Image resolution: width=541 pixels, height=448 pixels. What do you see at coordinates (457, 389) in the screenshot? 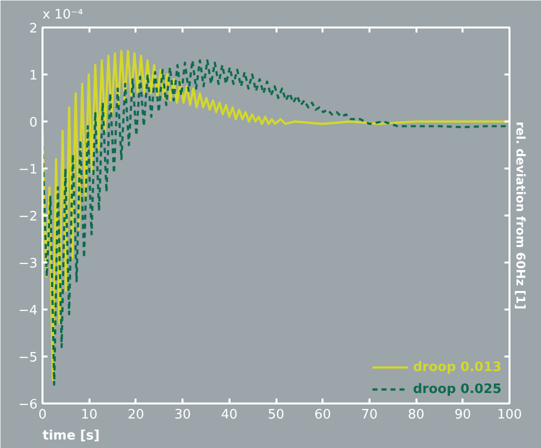
I see `legend-label: droop 0.025` at bounding box center [457, 389].